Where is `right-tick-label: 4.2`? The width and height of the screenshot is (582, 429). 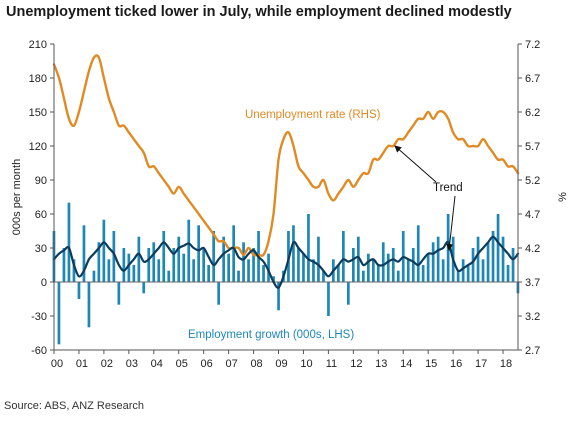
right-tick-label: 4.2 is located at coordinates (532, 249).